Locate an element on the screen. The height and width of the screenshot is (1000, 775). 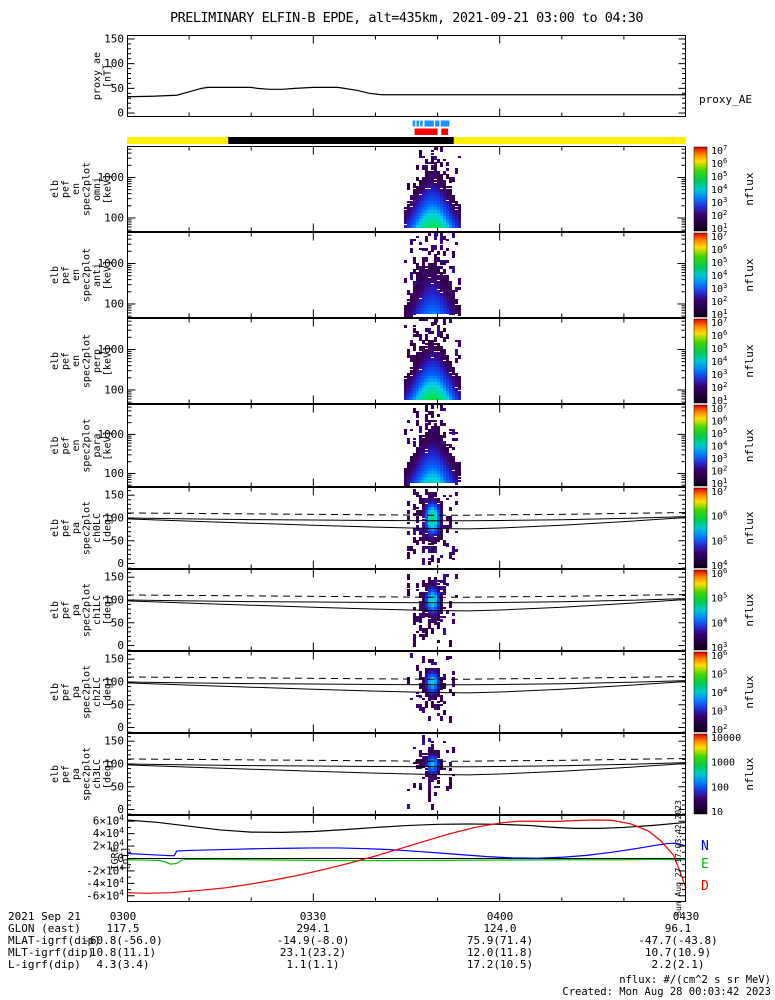
colorbar-label: 10⁵ is located at coordinates (719, 598).